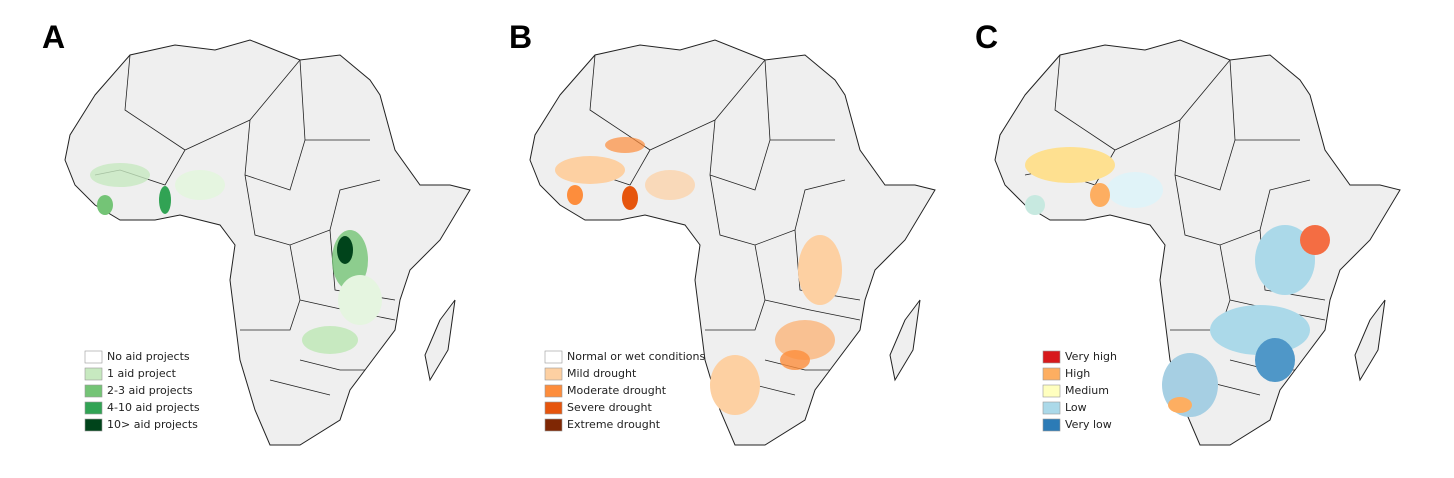  Describe the element at coordinates (617, 390) in the screenshot. I see `legend-label: Moderate drought` at that location.